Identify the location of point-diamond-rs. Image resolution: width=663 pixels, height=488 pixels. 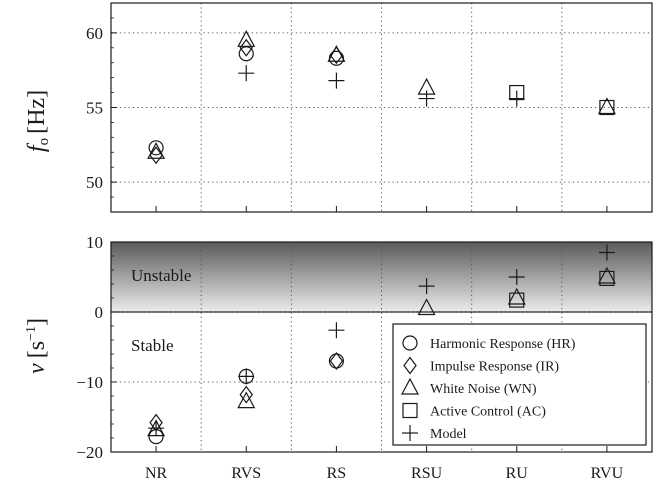
(336, 361).